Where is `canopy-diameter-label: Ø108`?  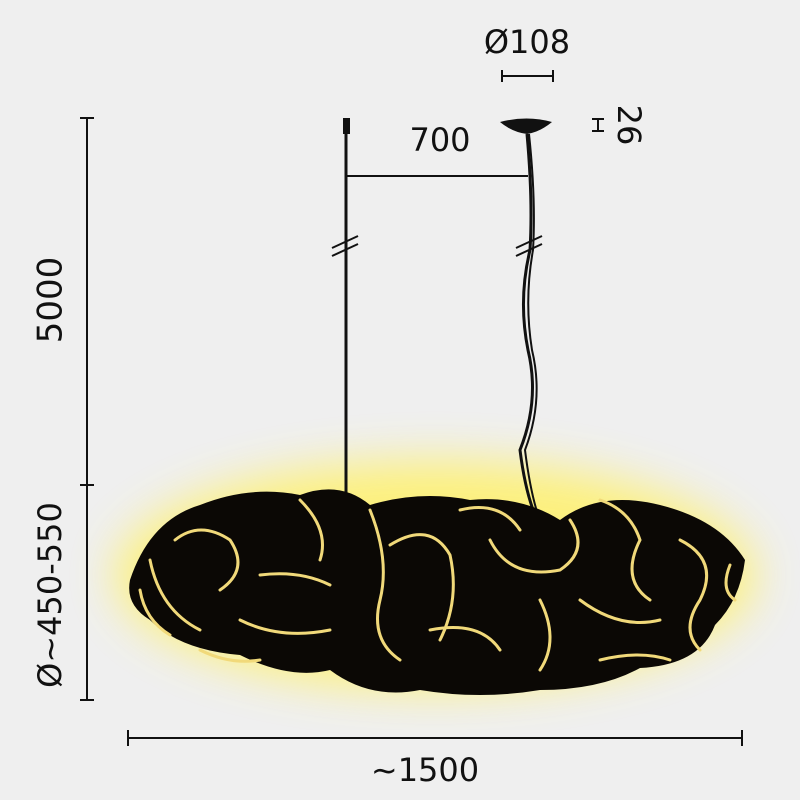 canopy-diameter-label: Ø108 is located at coordinates (527, 42).